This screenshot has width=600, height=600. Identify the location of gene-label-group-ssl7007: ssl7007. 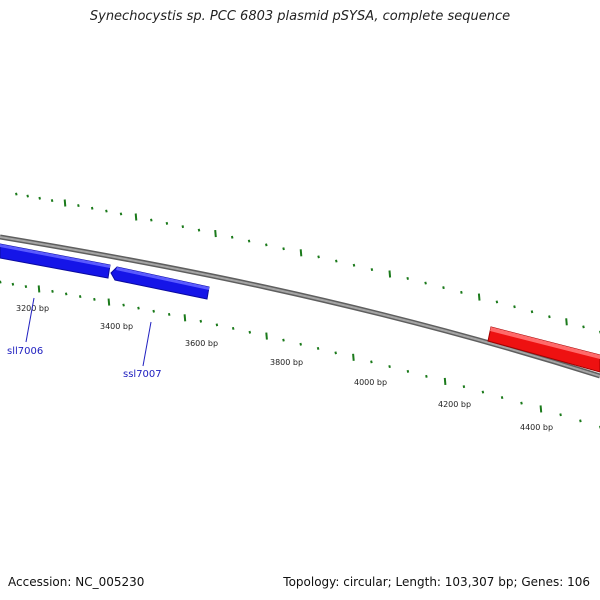
(142, 350).